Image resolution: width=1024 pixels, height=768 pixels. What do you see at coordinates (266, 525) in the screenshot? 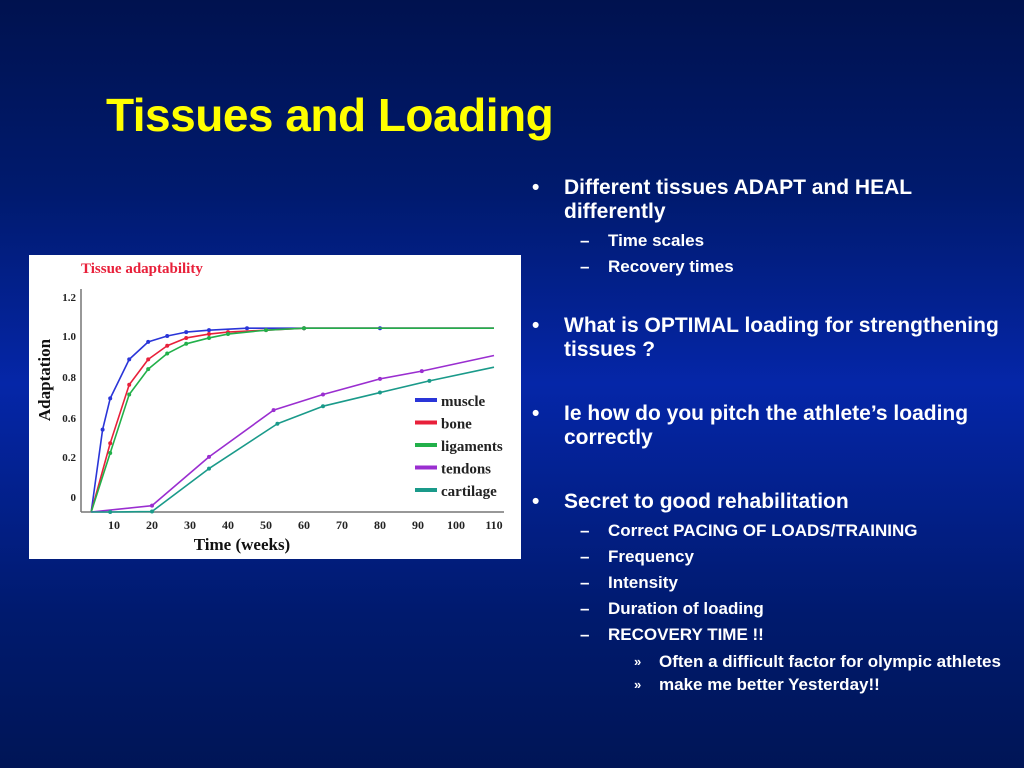
I see `x-tick-label: 50` at bounding box center [266, 525].